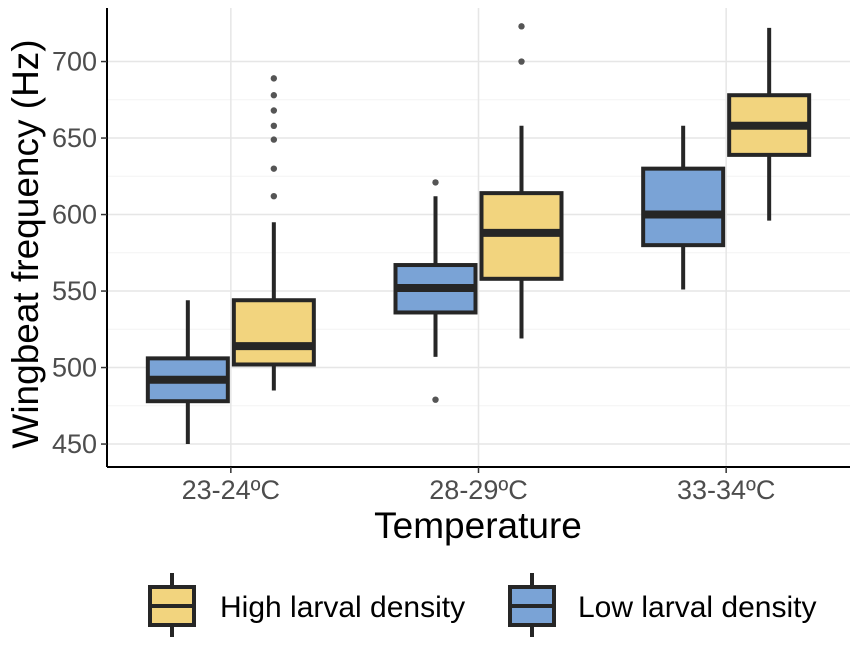 The width and height of the screenshot is (857, 658). What do you see at coordinates (74, 138) in the screenshot?
I see `y-tick-label: 650` at bounding box center [74, 138].